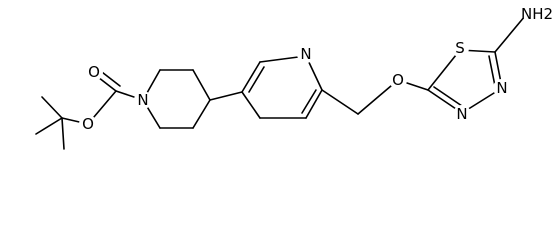 The width and height of the screenshot is (560, 240). Describe the element at coordinates (537, 14) in the screenshot. I see `atom-label: NH2` at that location.